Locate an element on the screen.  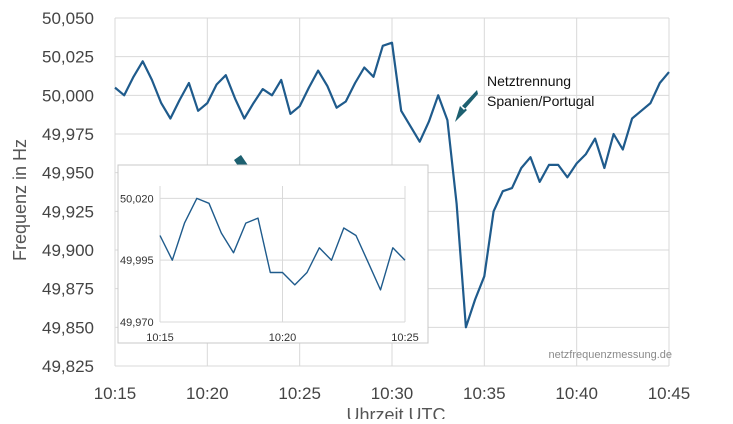
main-x-tick-labels: 10:15 10:20 10:25 10:30 10:35 10:40 10:45 is located at coordinates (392, 393).